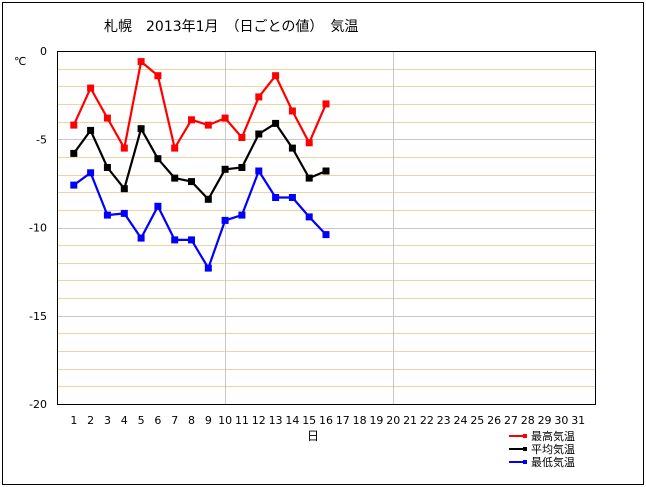  I want to click on x-tick-label: 6, so click(157, 420).